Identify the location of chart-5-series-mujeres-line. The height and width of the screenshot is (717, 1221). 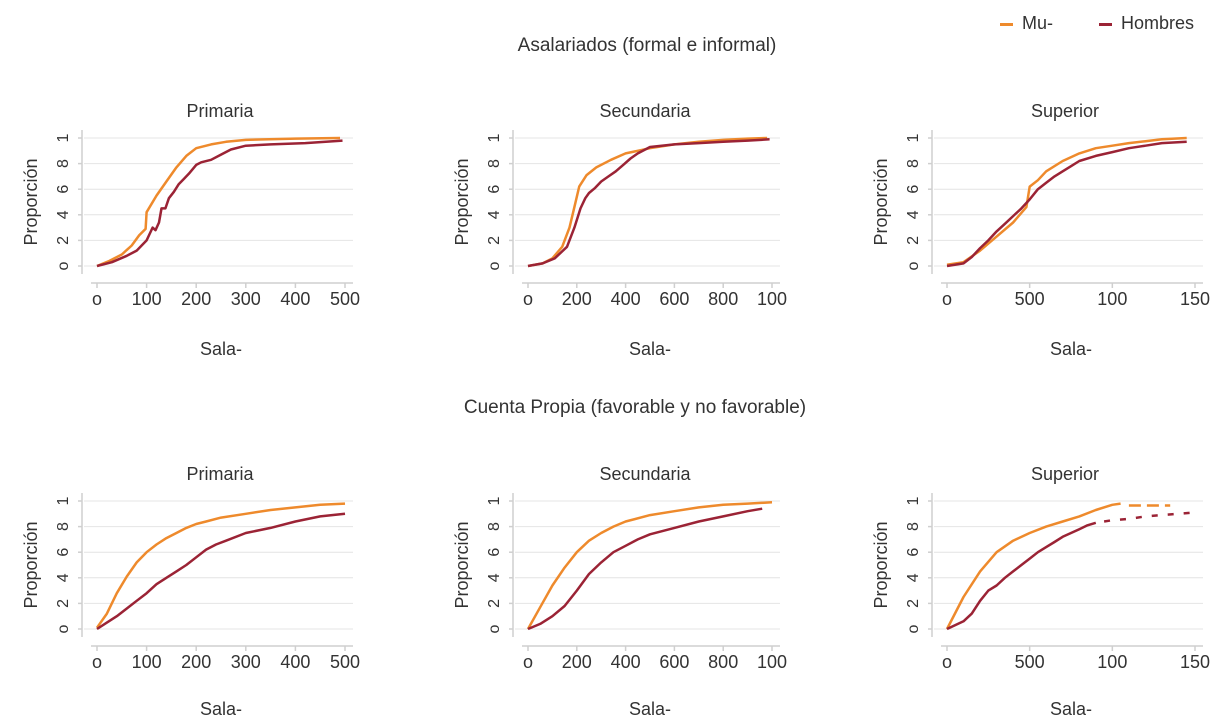
(649, 565).